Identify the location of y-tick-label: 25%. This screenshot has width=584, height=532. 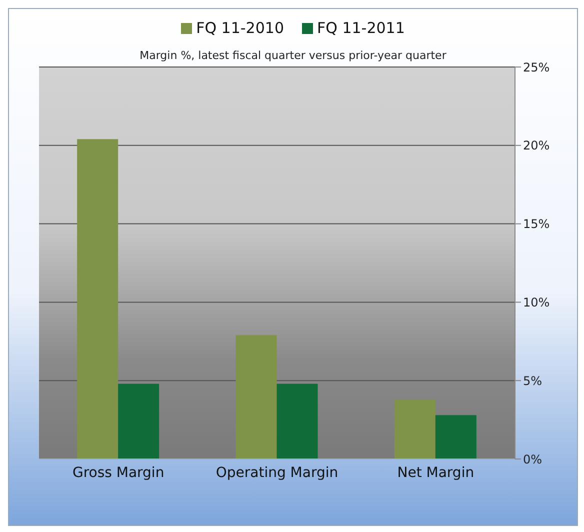
(536, 67).